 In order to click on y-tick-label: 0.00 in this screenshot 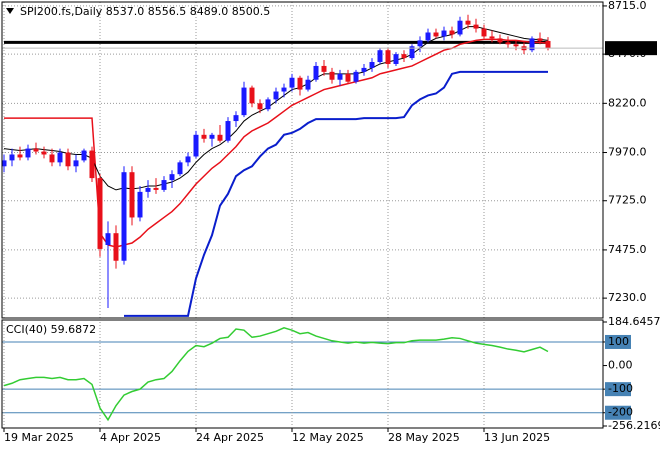, I will do `click(620, 365)`.